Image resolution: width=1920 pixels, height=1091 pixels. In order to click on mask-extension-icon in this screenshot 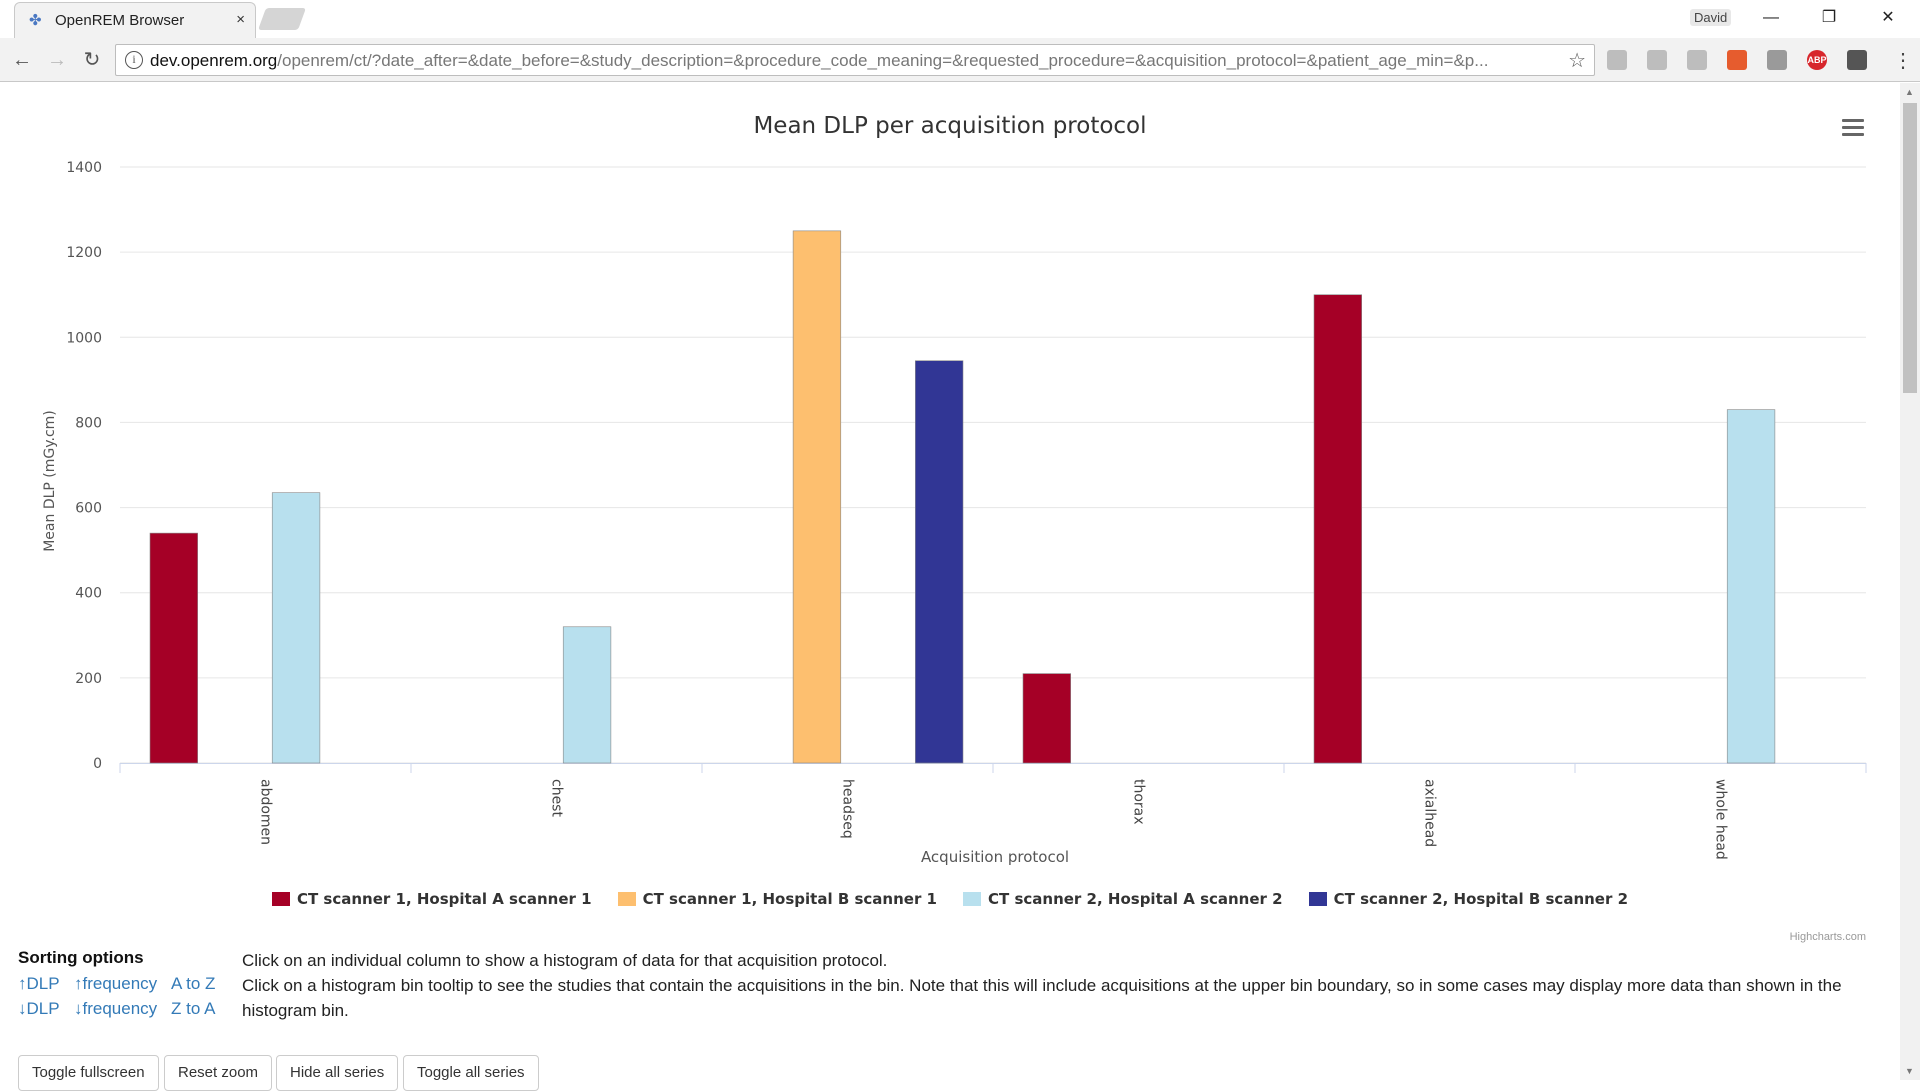, I will do `click(1857, 60)`.